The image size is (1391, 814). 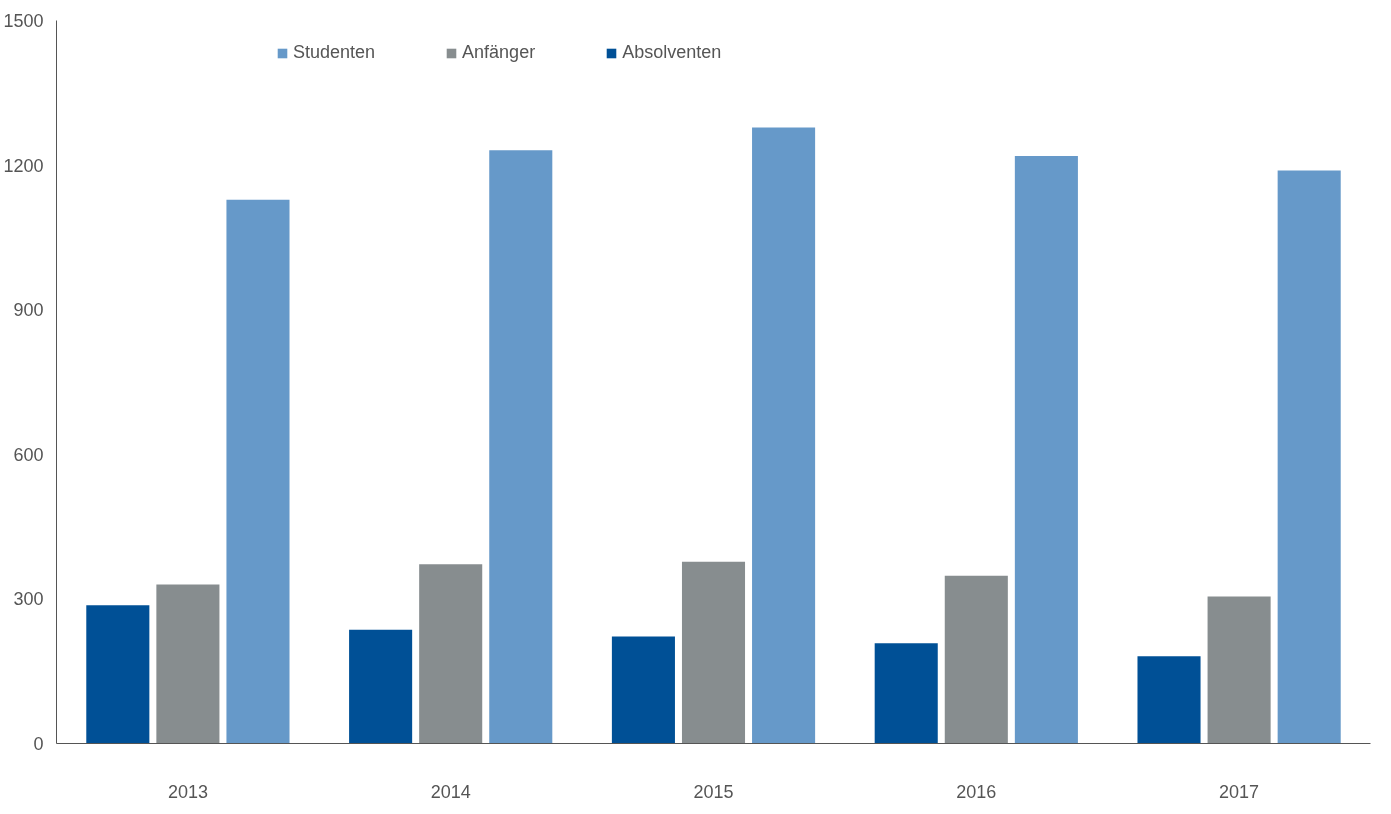 I want to click on y-tick-label: 1500, so click(x=23, y=21).